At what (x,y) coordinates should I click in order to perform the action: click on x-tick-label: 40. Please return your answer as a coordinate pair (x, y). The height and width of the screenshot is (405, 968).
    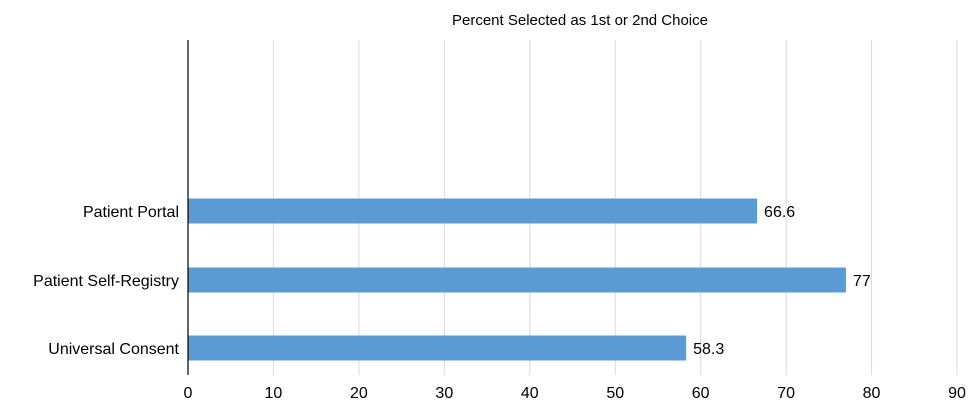
    Looking at the image, I should click on (530, 393).